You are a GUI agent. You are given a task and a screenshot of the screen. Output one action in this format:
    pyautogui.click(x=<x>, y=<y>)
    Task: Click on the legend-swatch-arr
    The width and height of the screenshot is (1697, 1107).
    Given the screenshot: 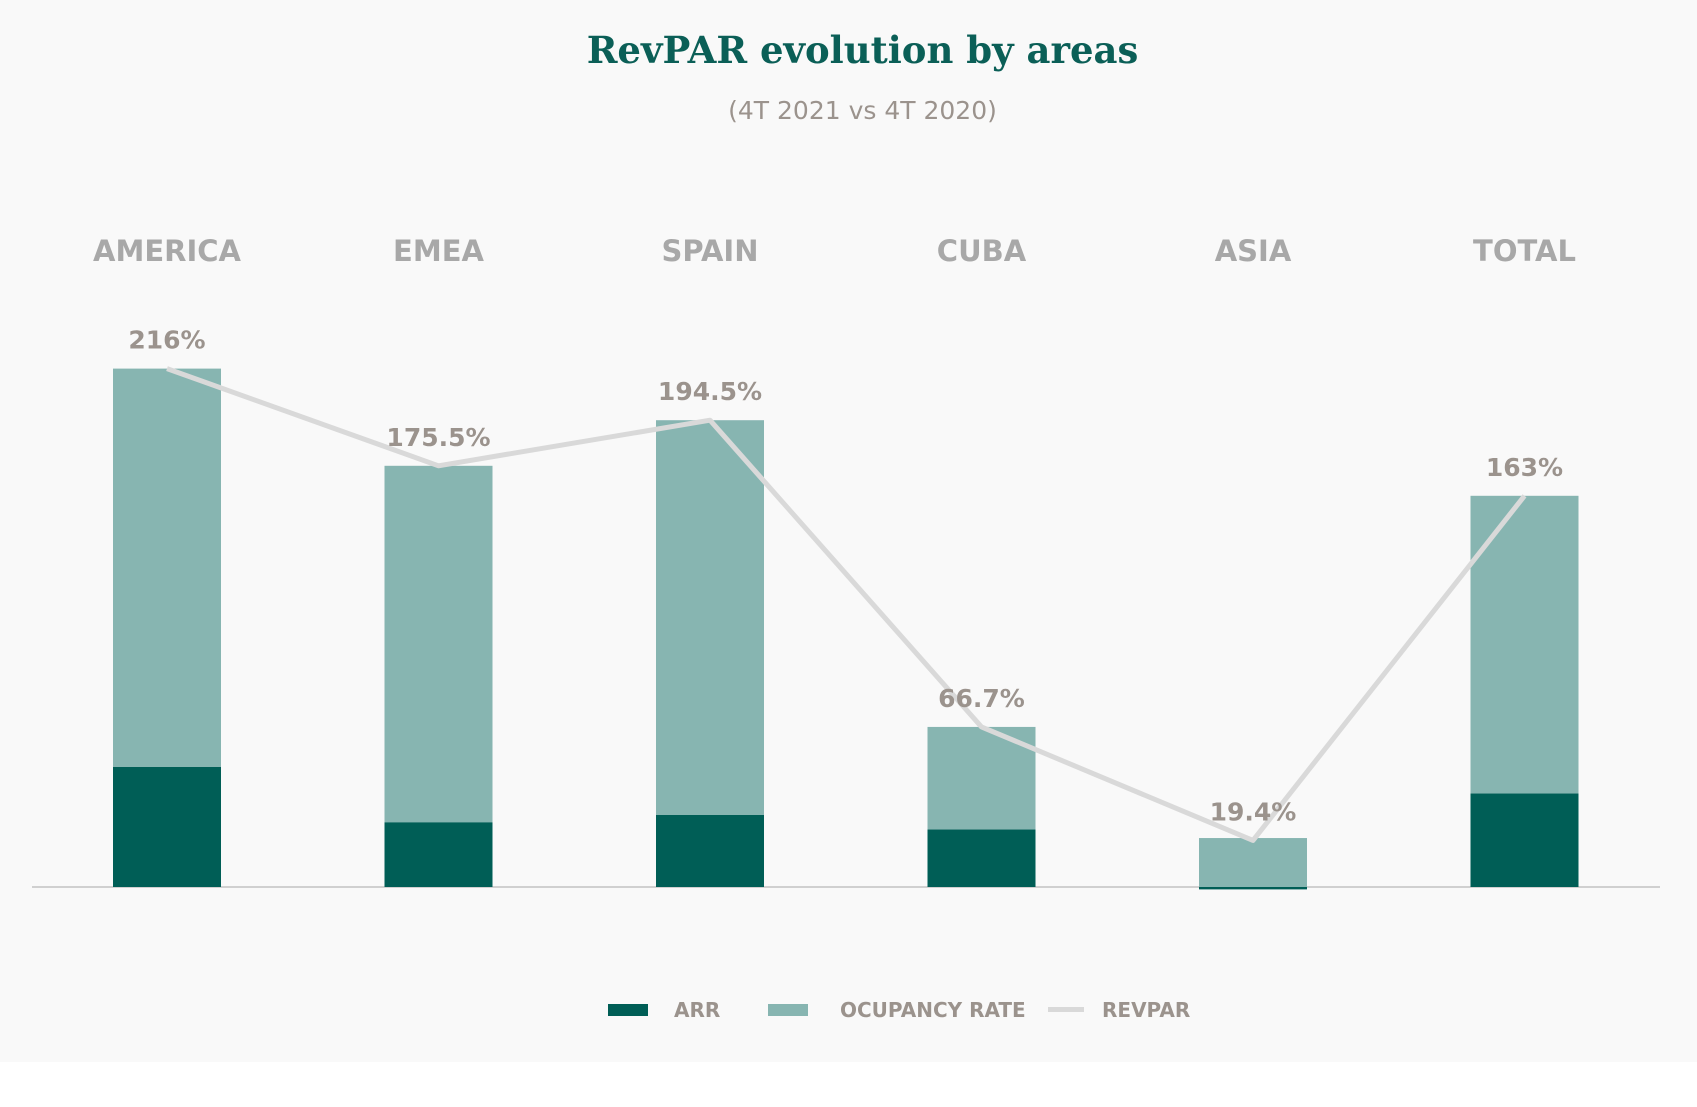 What is the action you would take?
    pyautogui.click(x=628, y=1010)
    